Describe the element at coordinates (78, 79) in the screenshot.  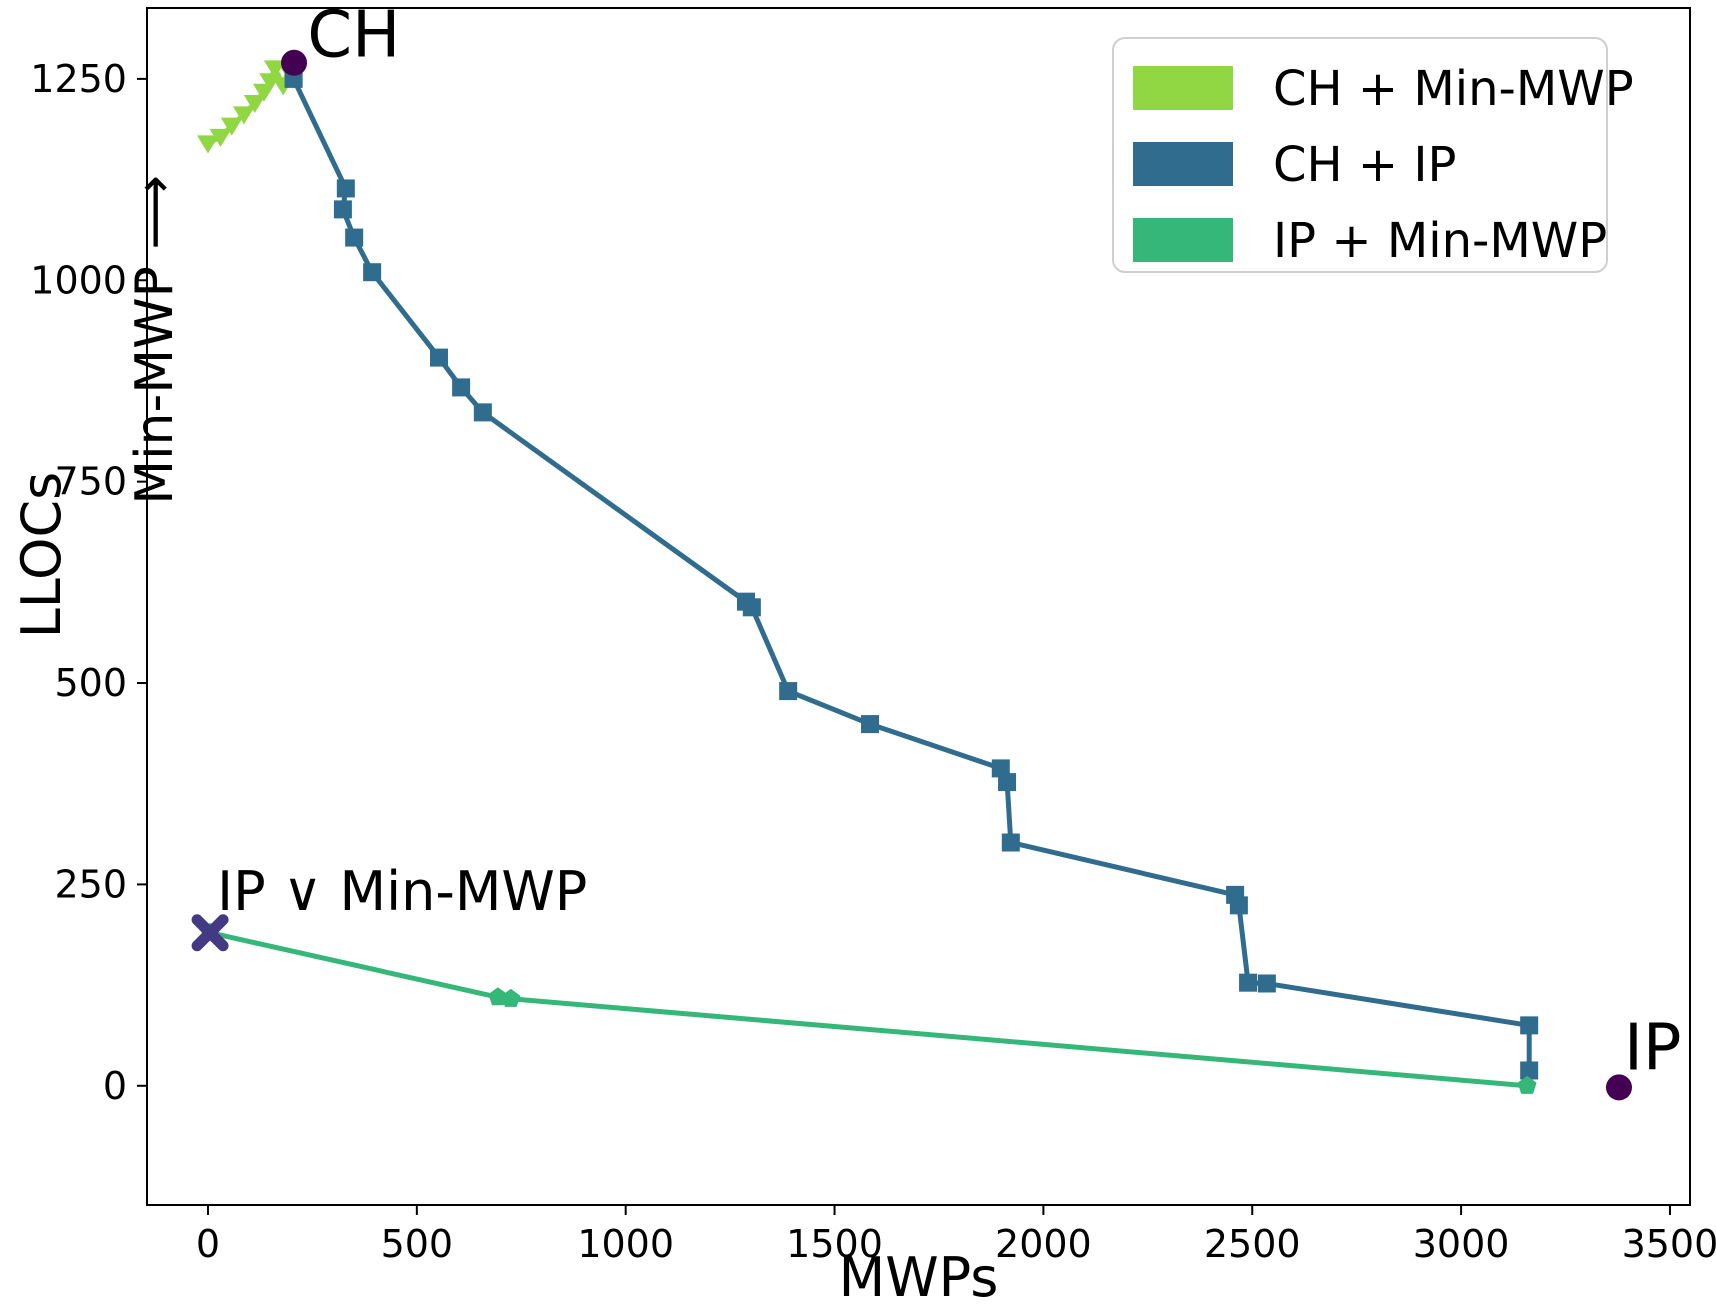
I see `y-tick-label: 1250` at that location.